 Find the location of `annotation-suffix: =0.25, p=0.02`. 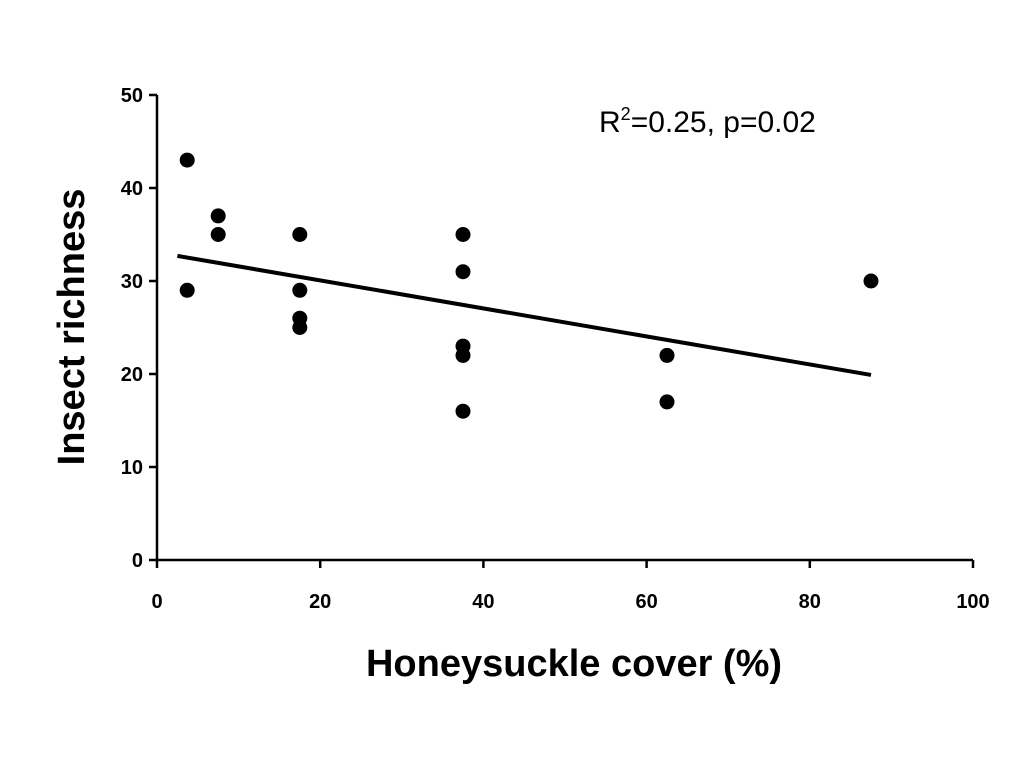

annotation-suffix: =0.25, p=0.02 is located at coordinates (723, 122).